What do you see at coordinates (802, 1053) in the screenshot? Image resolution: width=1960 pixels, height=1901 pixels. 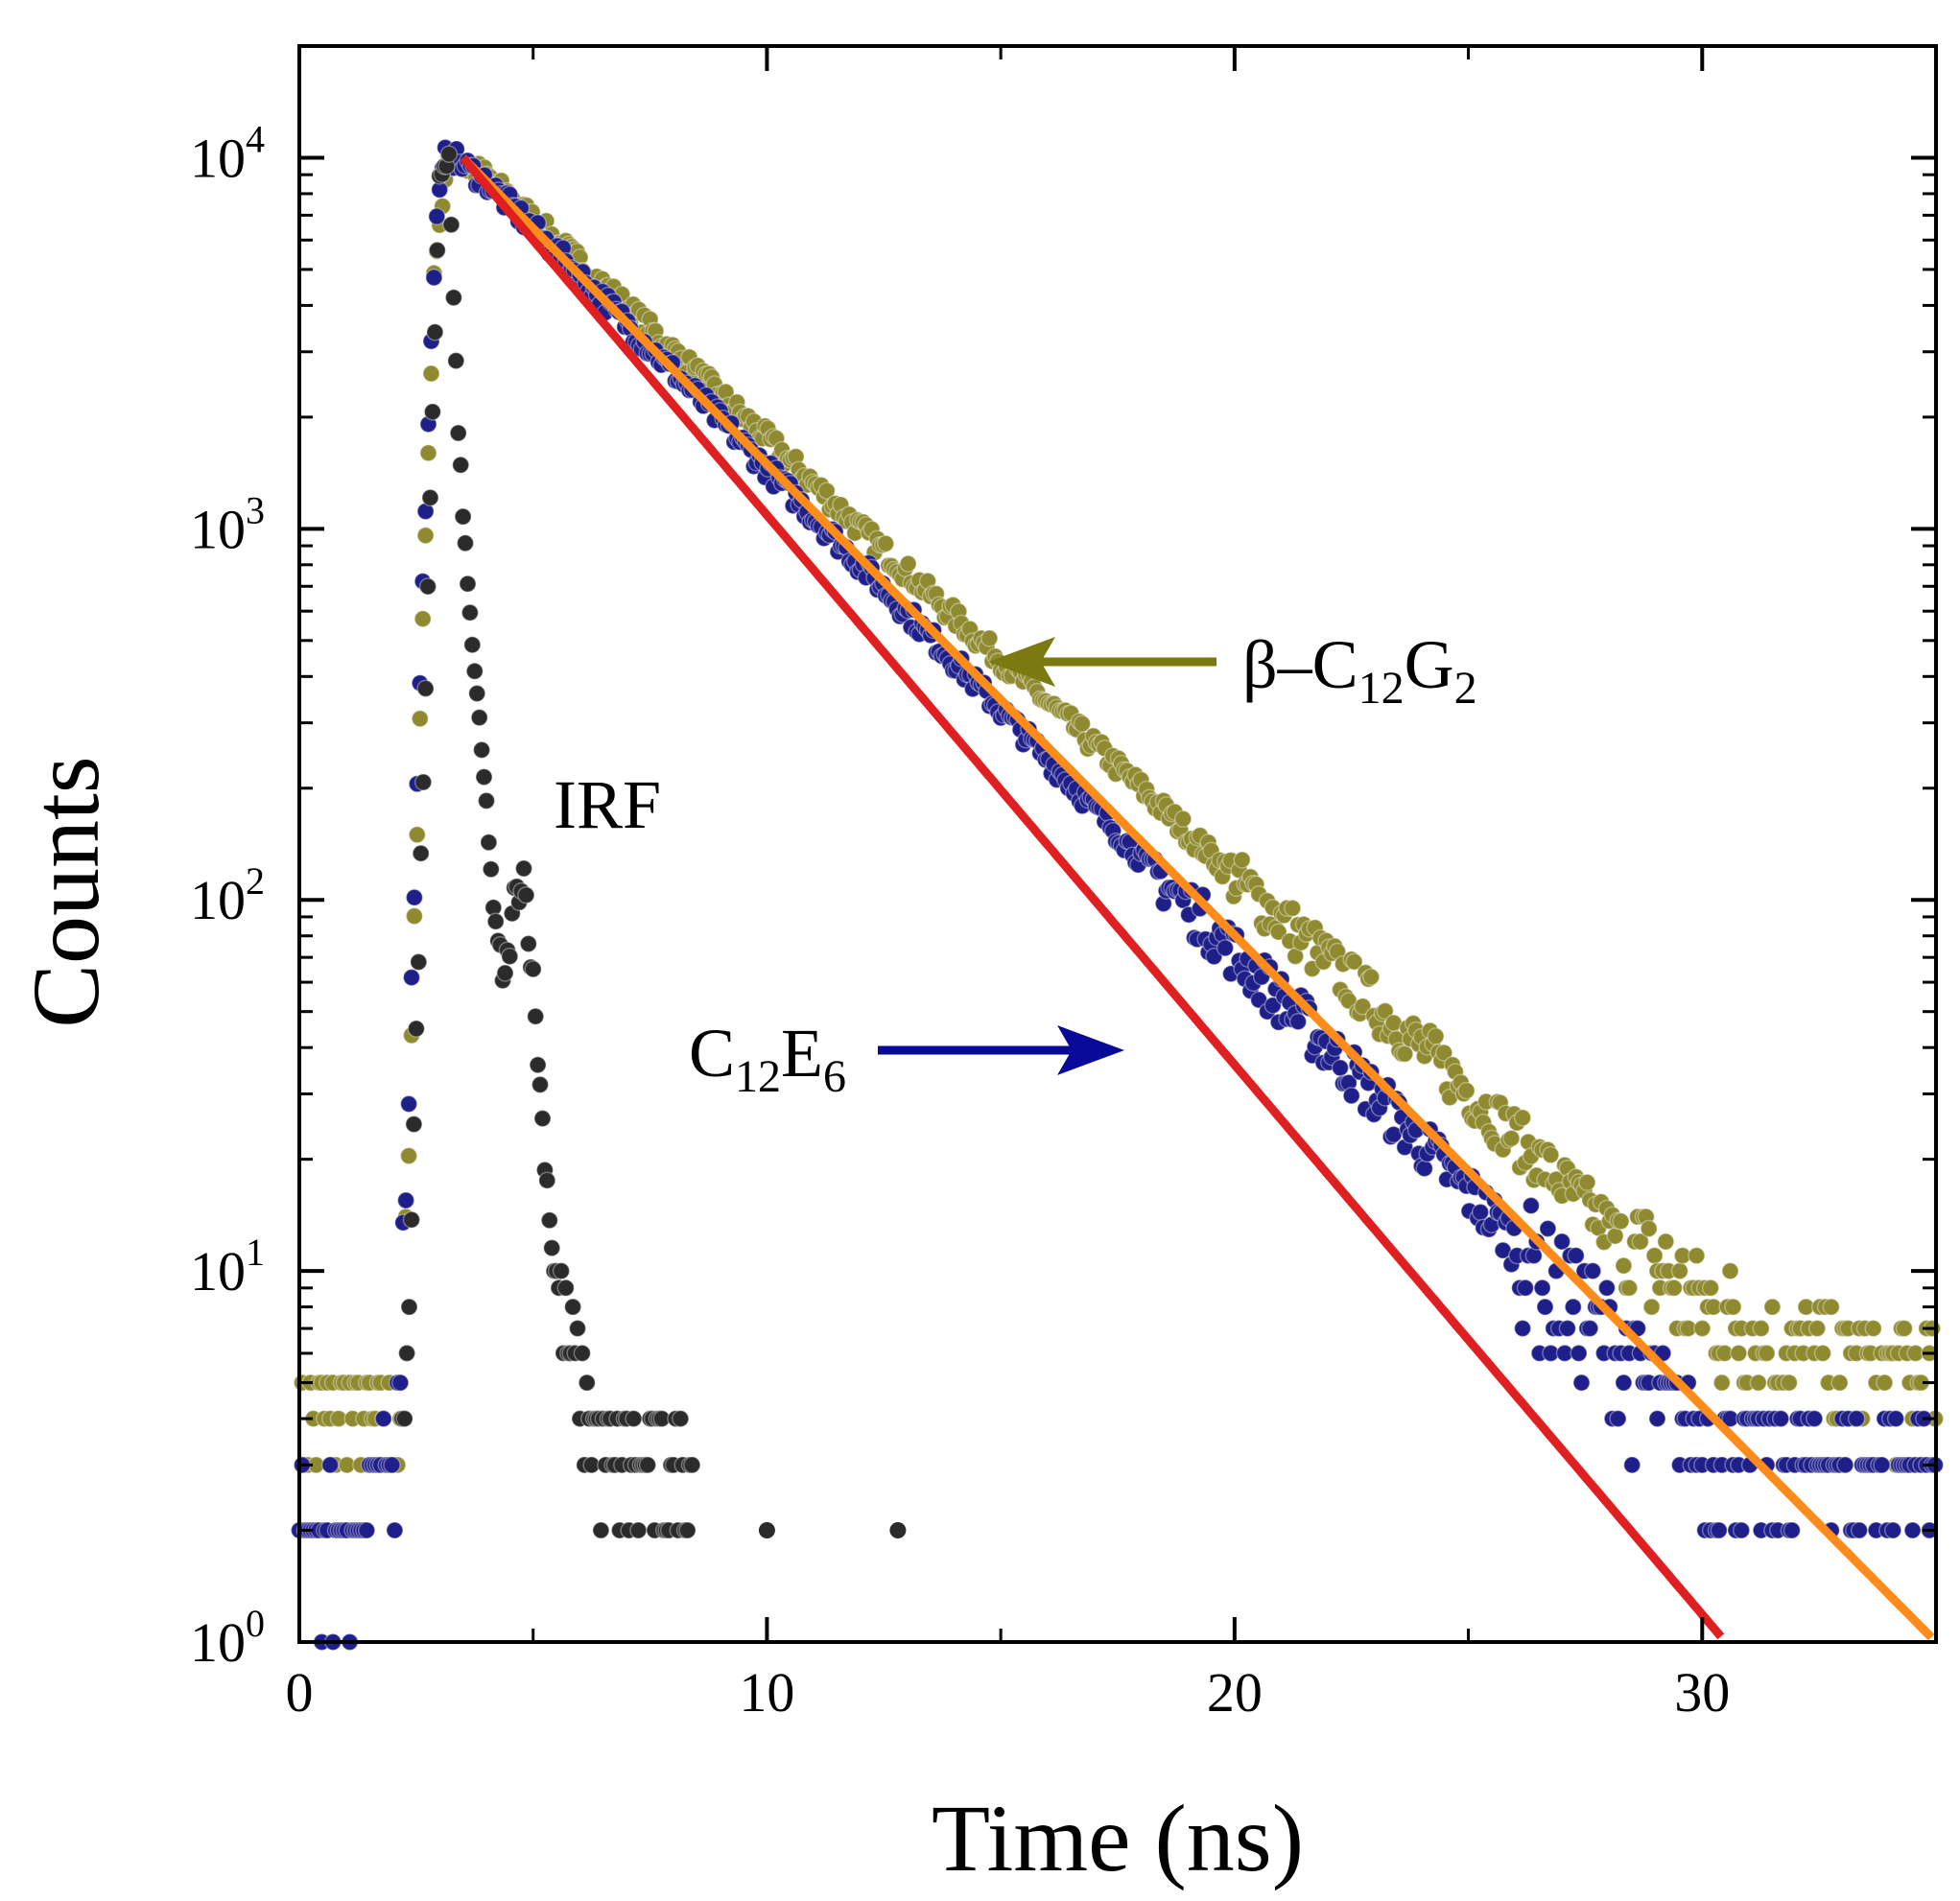 I see `c12e6-label-mid: E` at bounding box center [802, 1053].